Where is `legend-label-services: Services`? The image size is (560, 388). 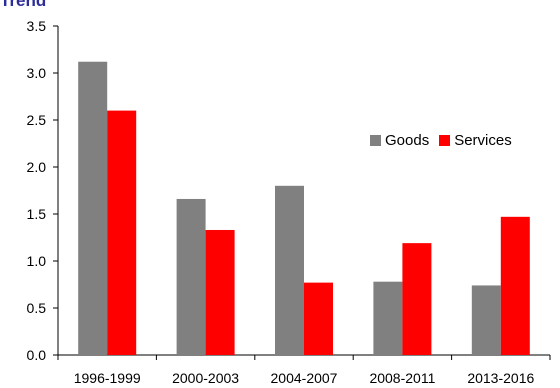
legend-label-services: Services is located at coordinates (483, 140).